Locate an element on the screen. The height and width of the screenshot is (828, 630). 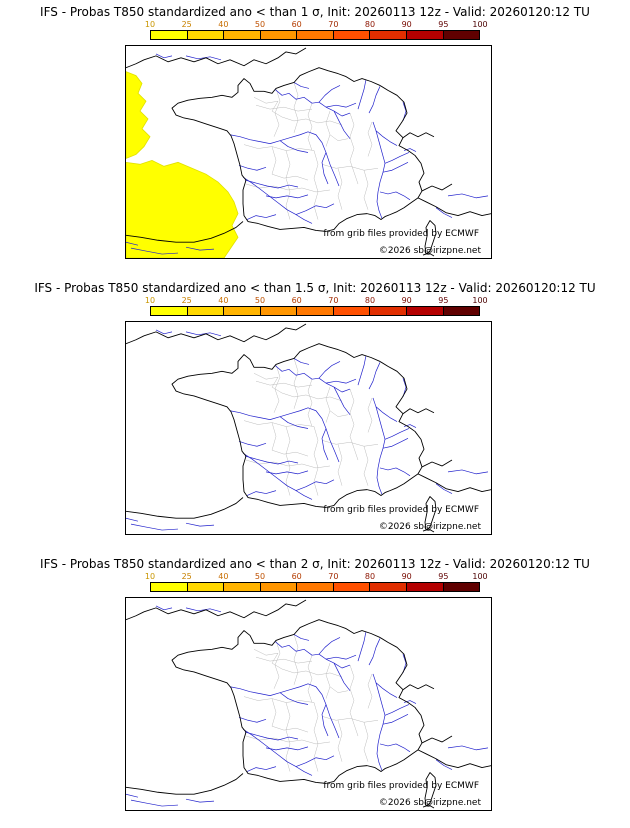
probability-shading is located at coordinates (182, 164).